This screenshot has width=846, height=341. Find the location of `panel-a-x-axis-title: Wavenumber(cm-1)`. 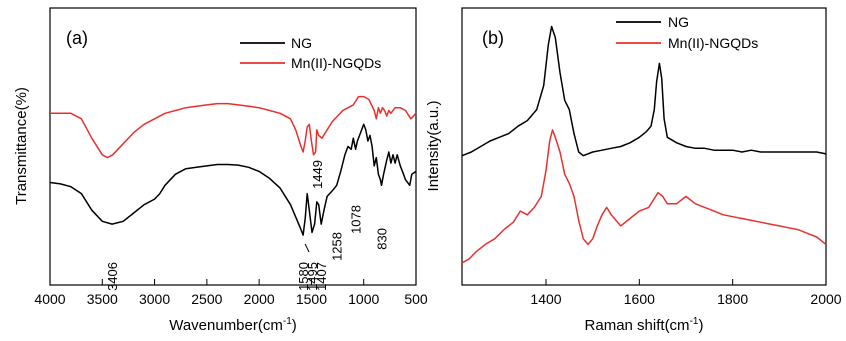

panel-a-x-axis-title: Wavenumber(cm-1) is located at coordinates (233, 325).